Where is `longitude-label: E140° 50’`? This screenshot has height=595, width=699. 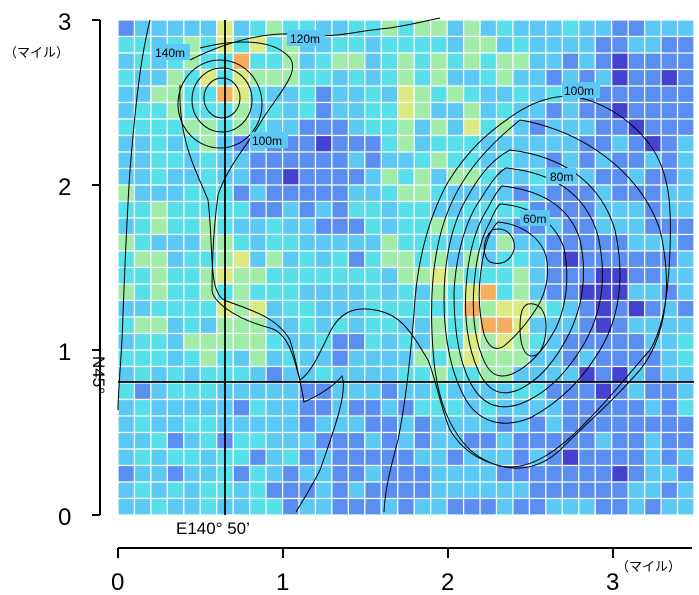 longitude-label: E140° 50’ is located at coordinates (213, 528).